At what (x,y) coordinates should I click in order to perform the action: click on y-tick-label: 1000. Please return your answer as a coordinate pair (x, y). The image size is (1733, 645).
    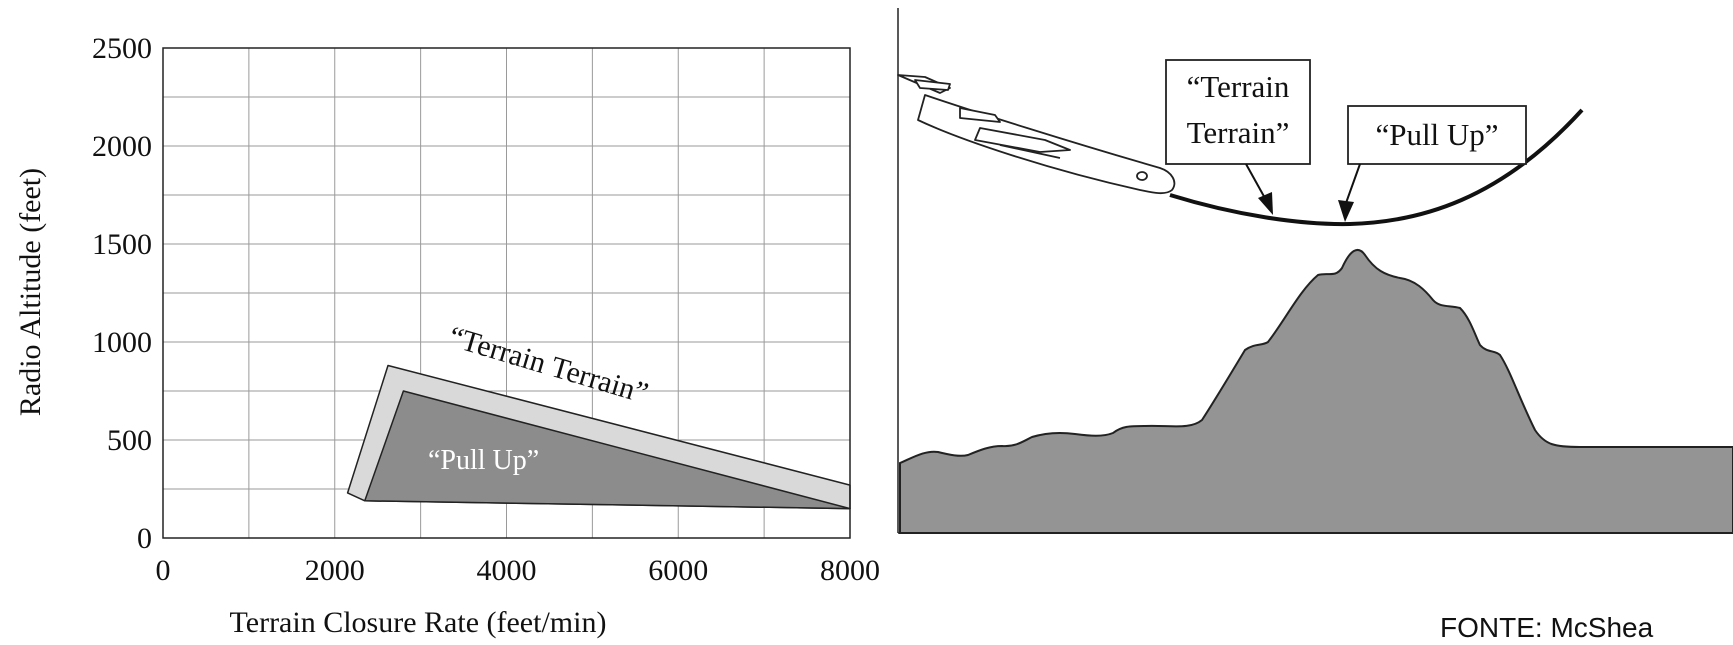
    Looking at the image, I should click on (122, 342).